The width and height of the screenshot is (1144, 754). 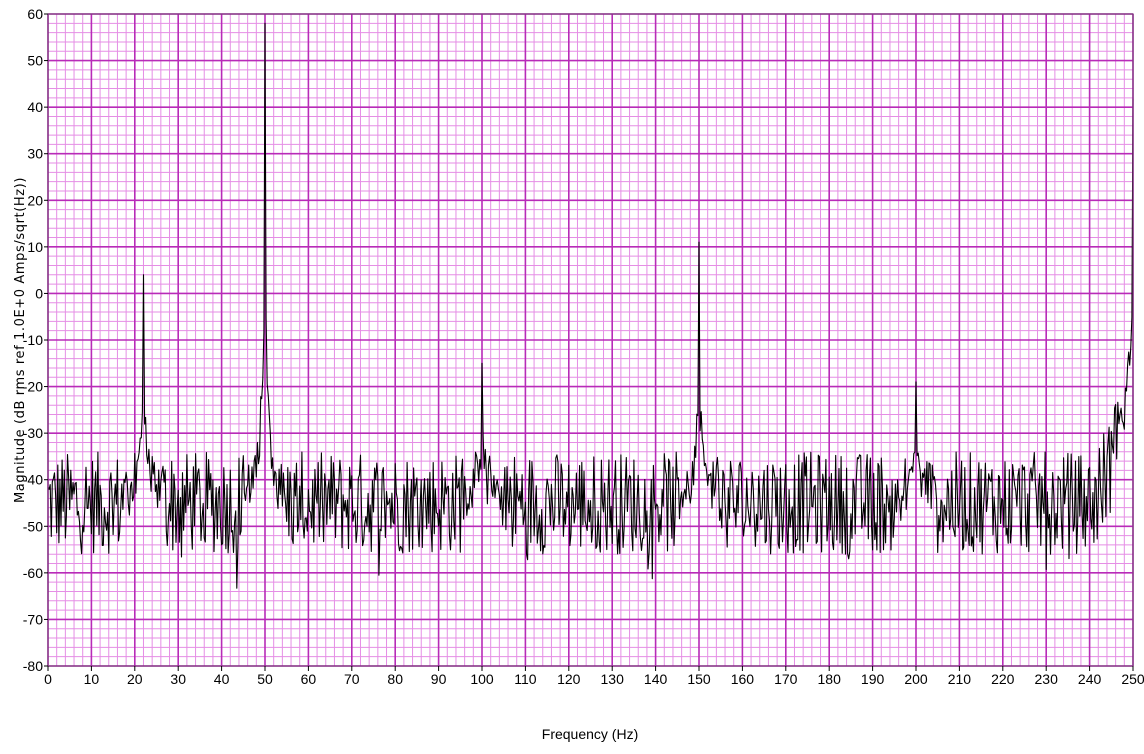 I want to click on x-tick-label: 110, so click(x=525, y=679).